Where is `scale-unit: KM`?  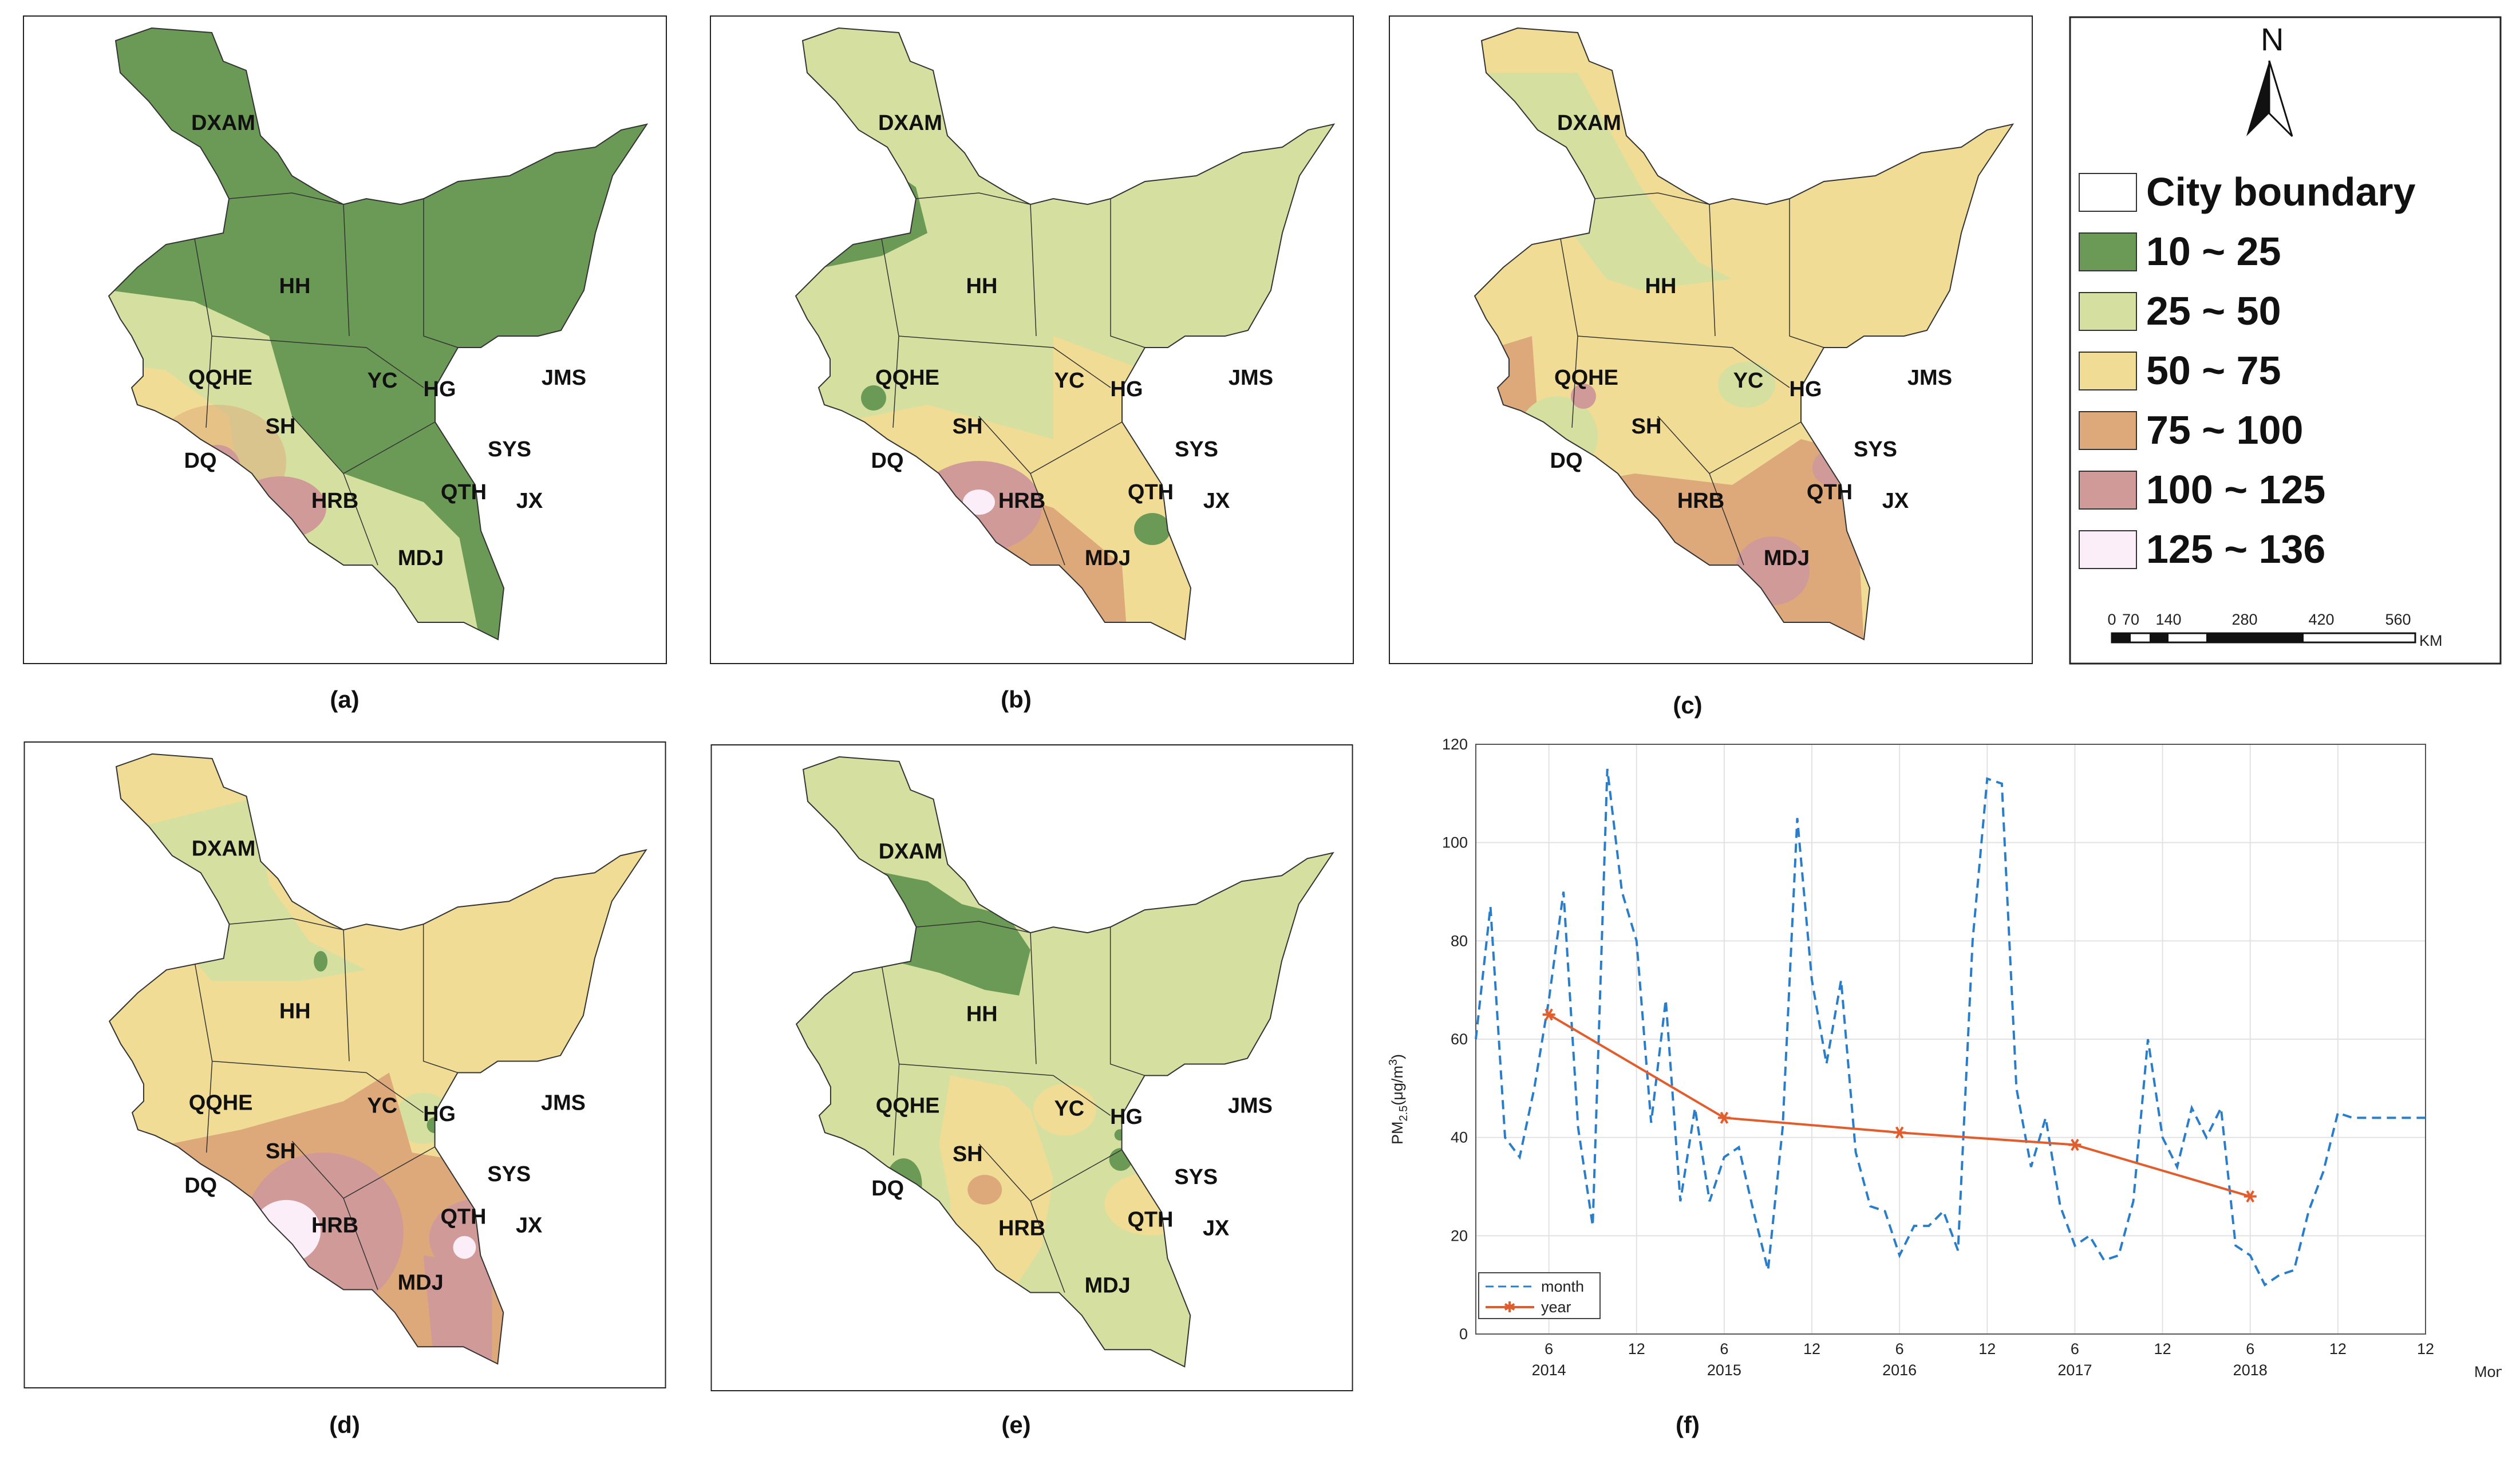 scale-unit: KM is located at coordinates (2431, 640).